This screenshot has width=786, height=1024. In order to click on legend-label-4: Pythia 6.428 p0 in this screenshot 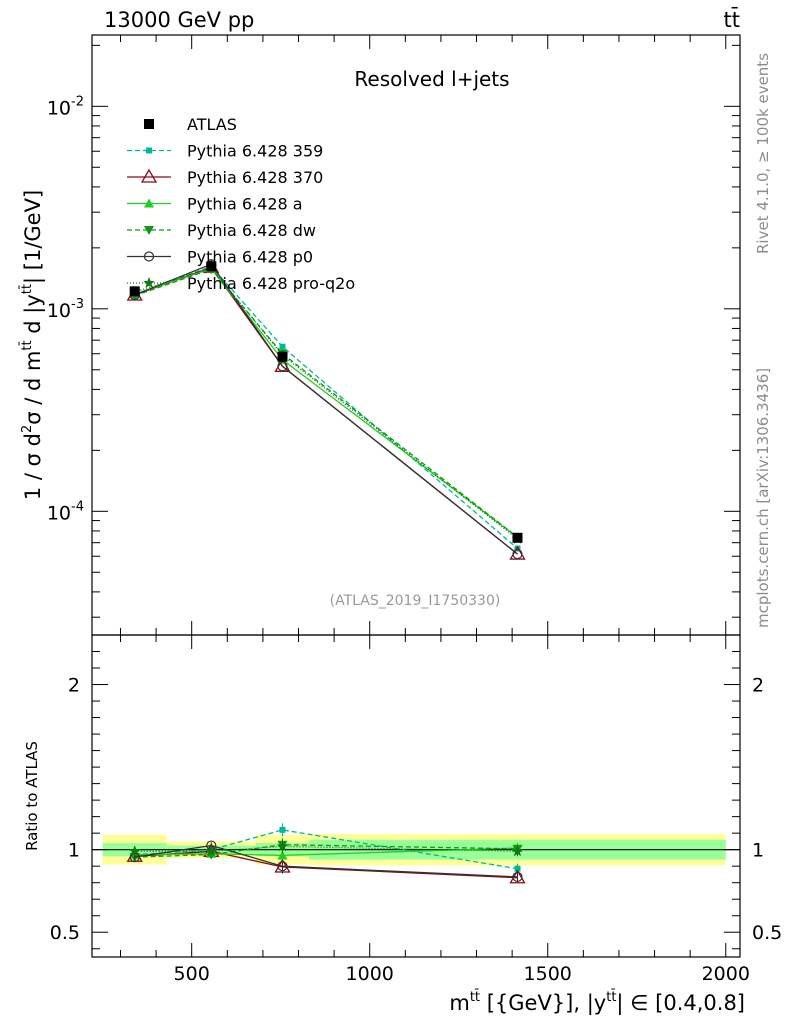, I will do `click(250, 257)`.